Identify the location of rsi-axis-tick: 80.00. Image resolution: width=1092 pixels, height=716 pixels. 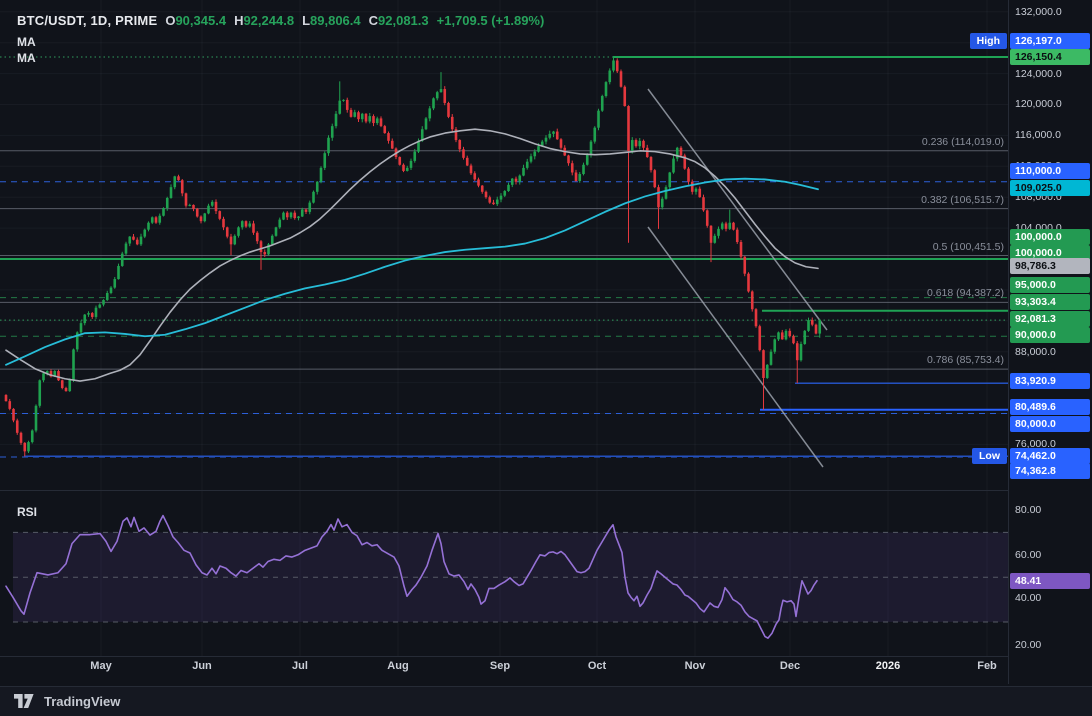
(1028, 510).